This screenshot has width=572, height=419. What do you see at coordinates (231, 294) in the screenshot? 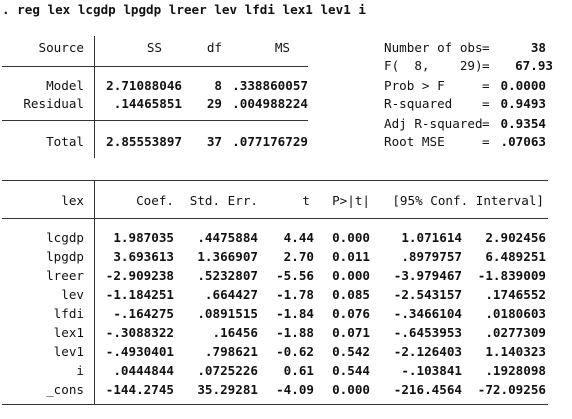
I see `coef-row-se: .664427` at bounding box center [231, 294].